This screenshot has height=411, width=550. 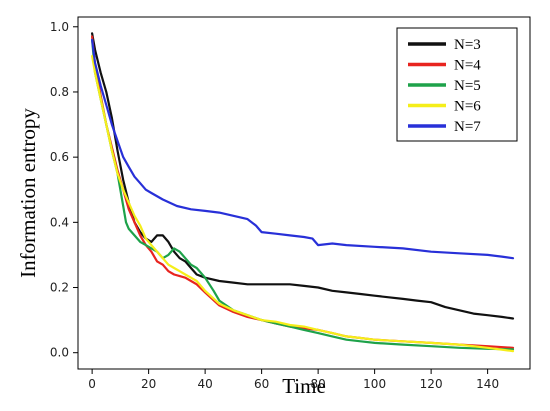 What do you see at coordinates (28, 193) in the screenshot?
I see `y-axis-title: Information entropy` at bounding box center [28, 193].